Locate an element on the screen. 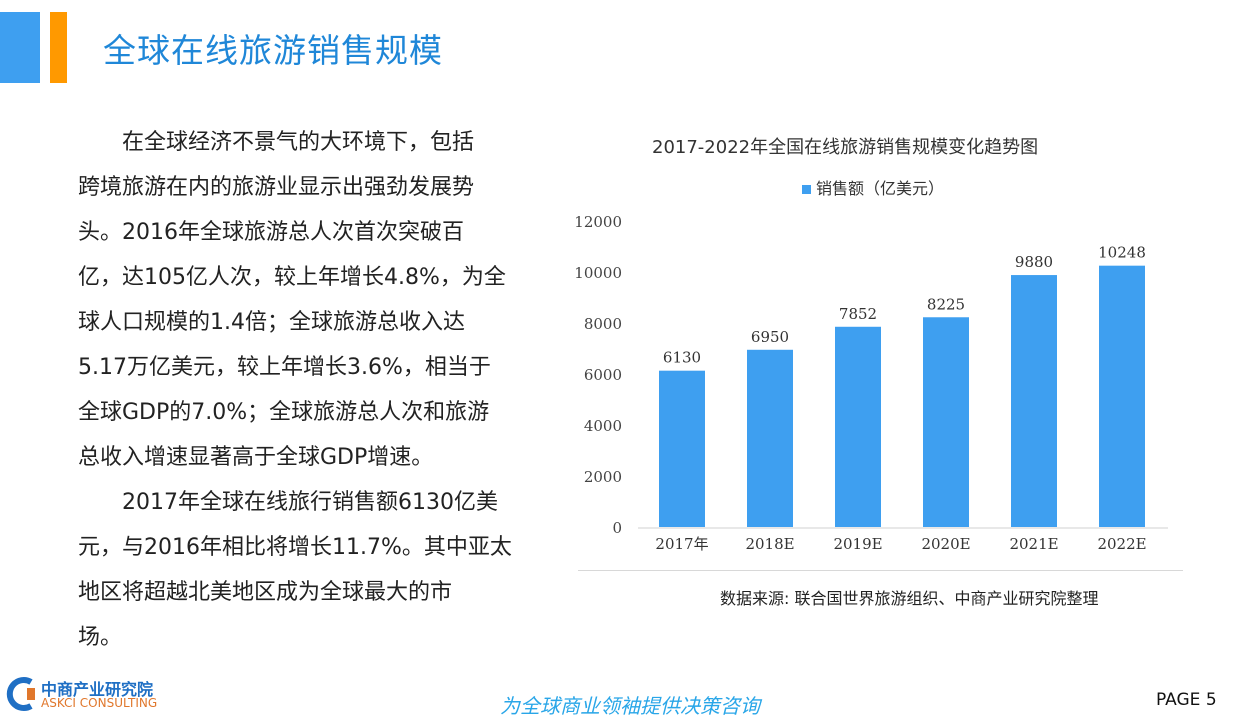 The height and width of the screenshot is (720, 1249). body-line: 5.17万亿美元，较上年增长3.6%，相当于 is located at coordinates (284, 367).